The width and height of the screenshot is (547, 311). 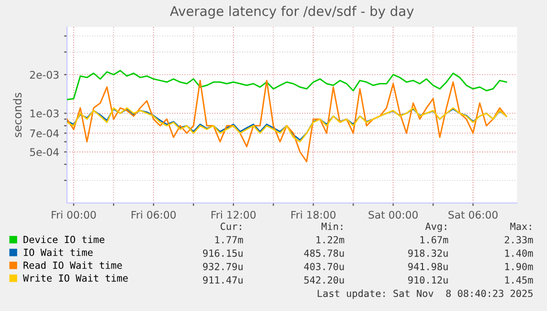 I want to click on y-tick-label: 2e-03, so click(x=44, y=74).